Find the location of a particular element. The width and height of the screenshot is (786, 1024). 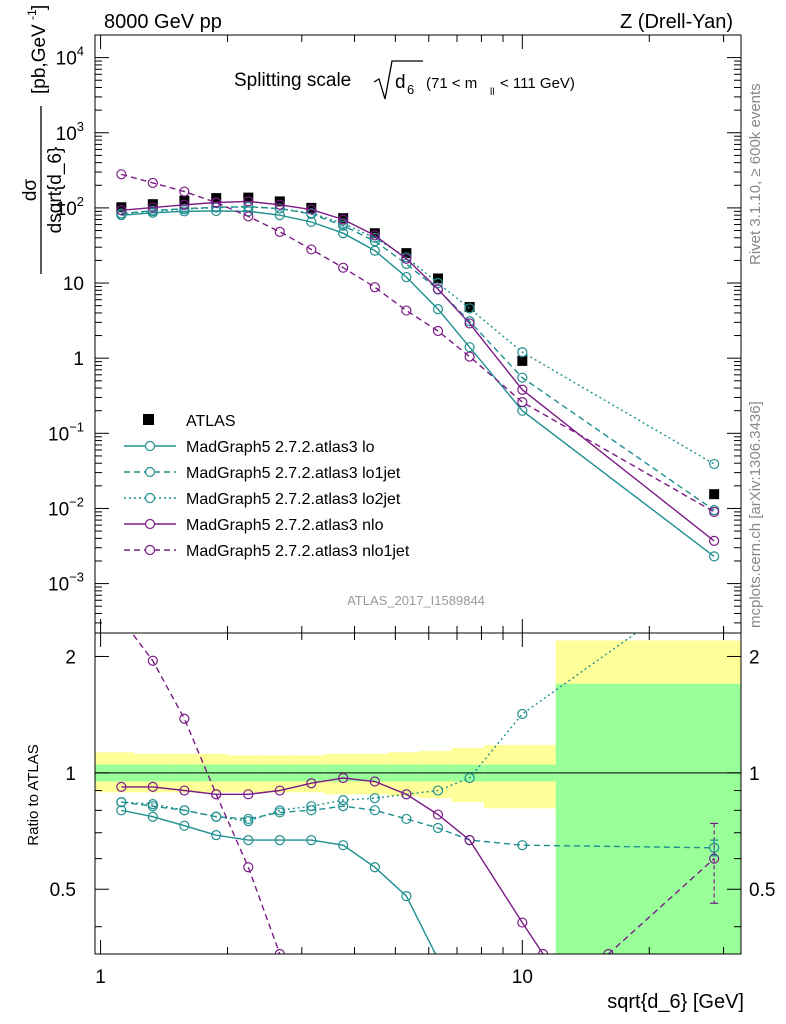

legend-label: MadGraph5 2.7.2.atlas3 lo1jet is located at coordinates (293, 473).